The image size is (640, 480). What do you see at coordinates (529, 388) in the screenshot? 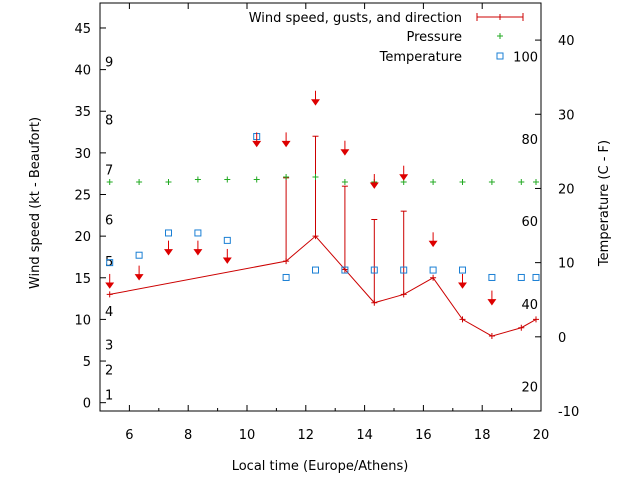
I see `fahrenheit-label: 20` at bounding box center [529, 388].